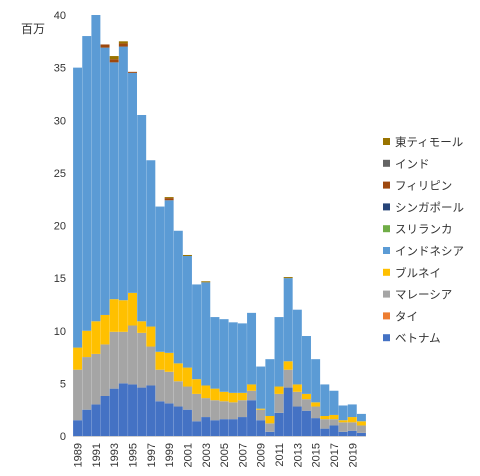  I want to click on x-tick-label: 2013, so click(298, 455).